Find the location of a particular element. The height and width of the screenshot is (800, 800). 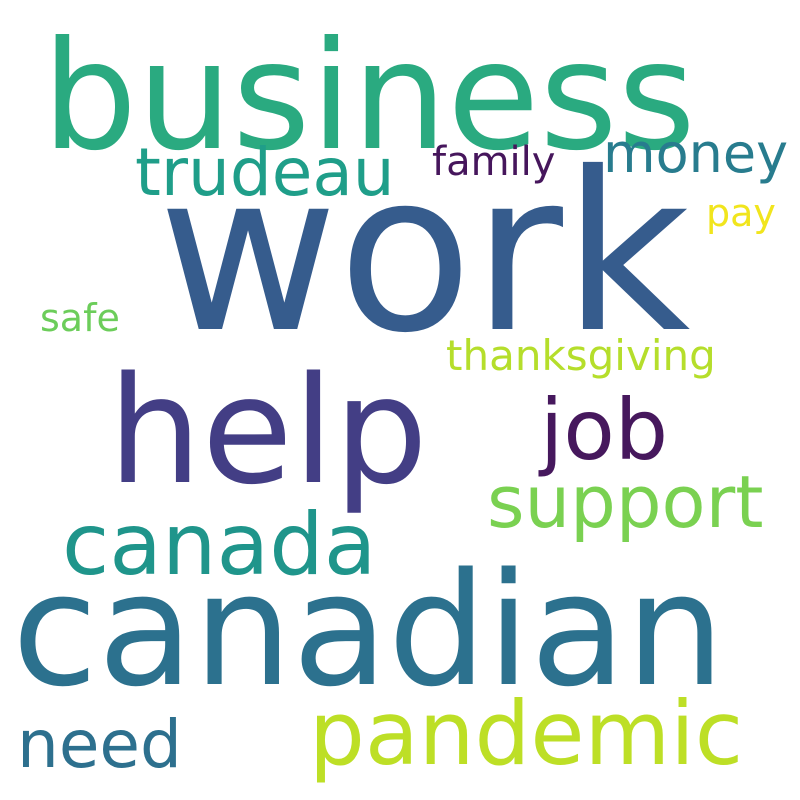

word-help: help is located at coordinates (268, 431).